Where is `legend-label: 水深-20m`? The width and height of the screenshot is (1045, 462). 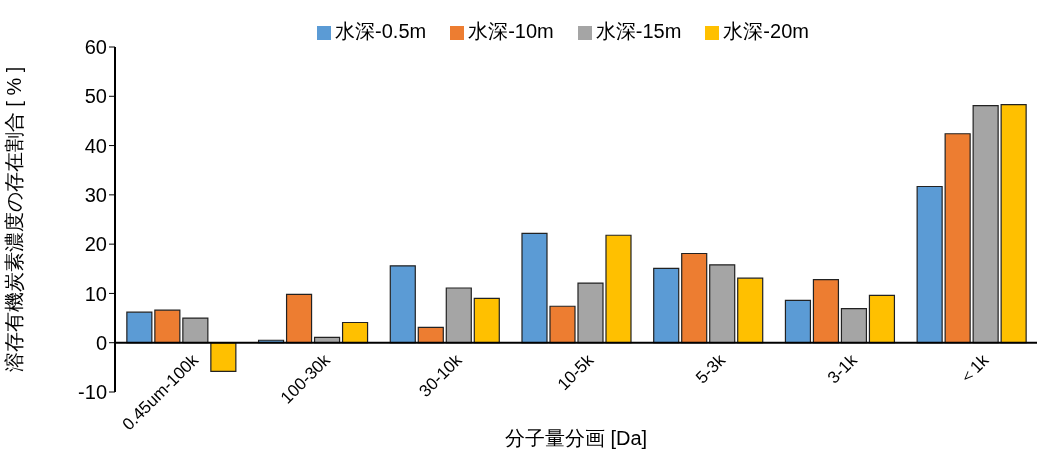
legend-label: 水深-20m is located at coordinates (766, 31).